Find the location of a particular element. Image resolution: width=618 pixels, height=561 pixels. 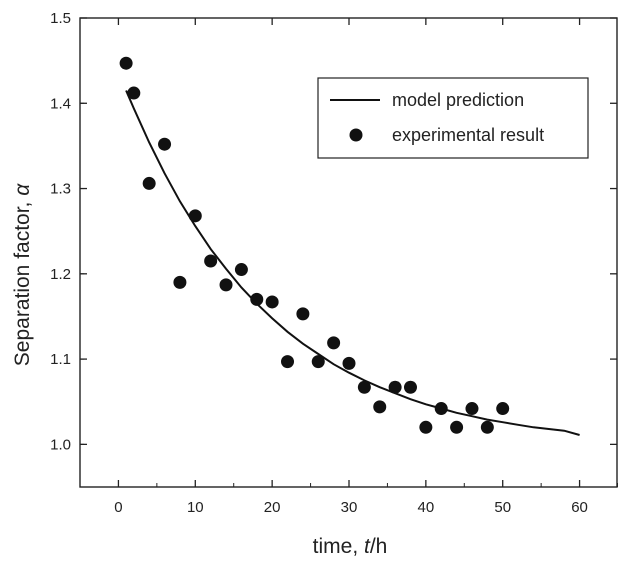

x-tick-label: 40 is located at coordinates (426, 507).